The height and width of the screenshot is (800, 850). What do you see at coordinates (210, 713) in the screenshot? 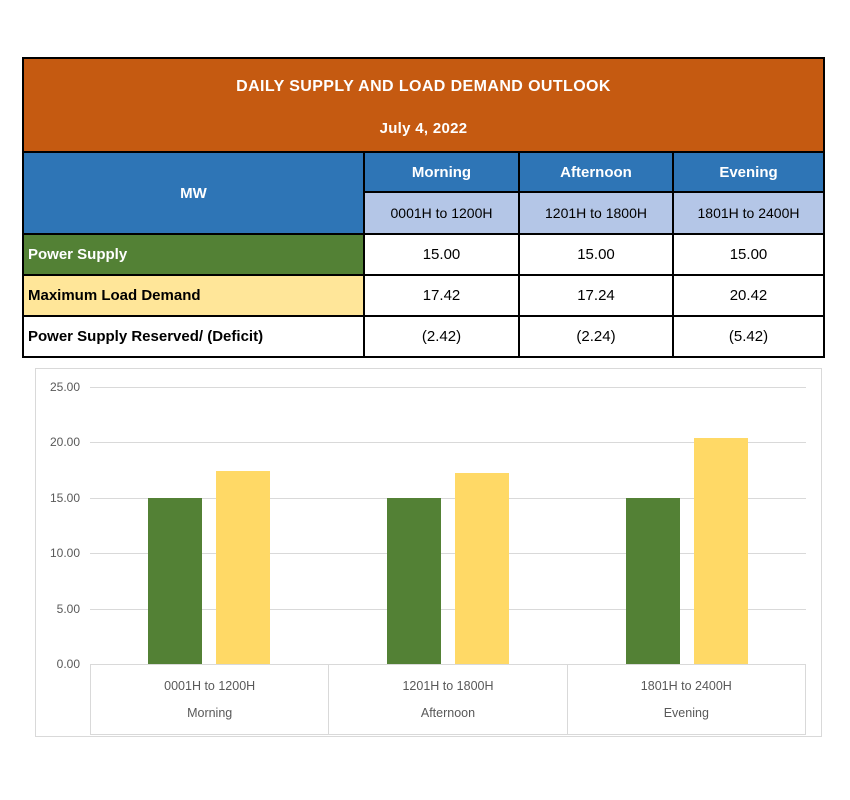
I see `x-tick-group-label: Morning` at bounding box center [210, 713].